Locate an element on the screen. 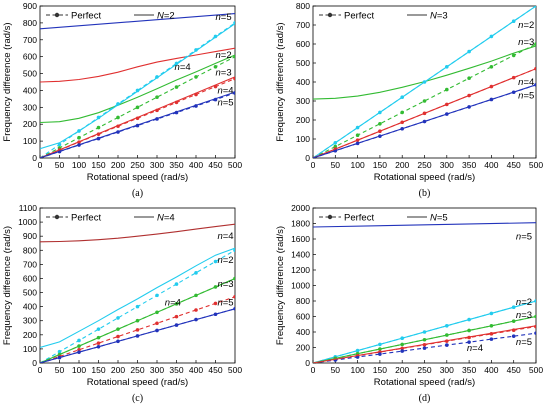 This screenshot has width=550, height=406. panel-caption: (a) is located at coordinates (137, 193).